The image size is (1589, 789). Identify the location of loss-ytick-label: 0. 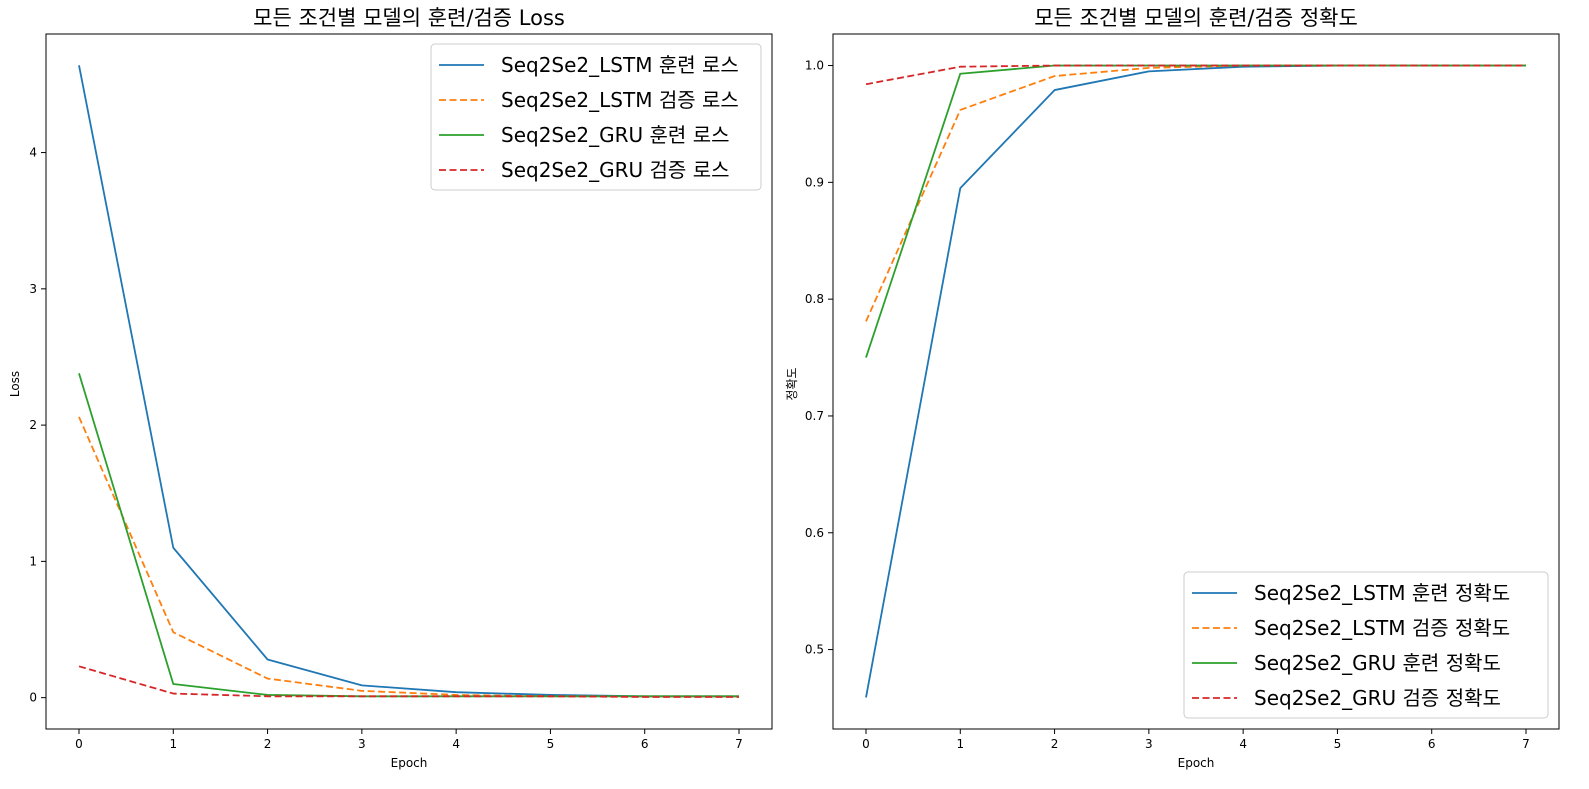
(33, 698).